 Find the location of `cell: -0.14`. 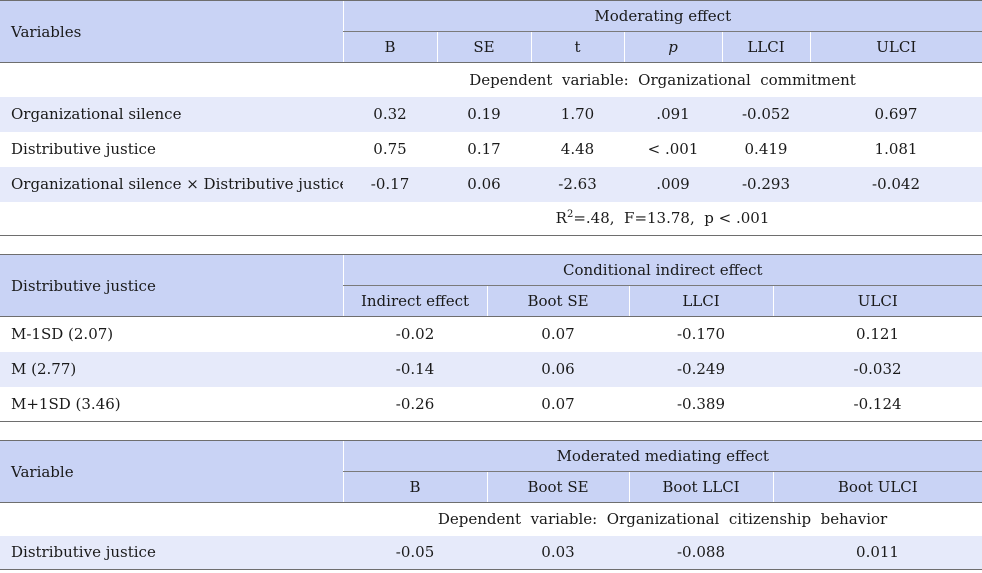

cell: -0.14 is located at coordinates (415, 369).